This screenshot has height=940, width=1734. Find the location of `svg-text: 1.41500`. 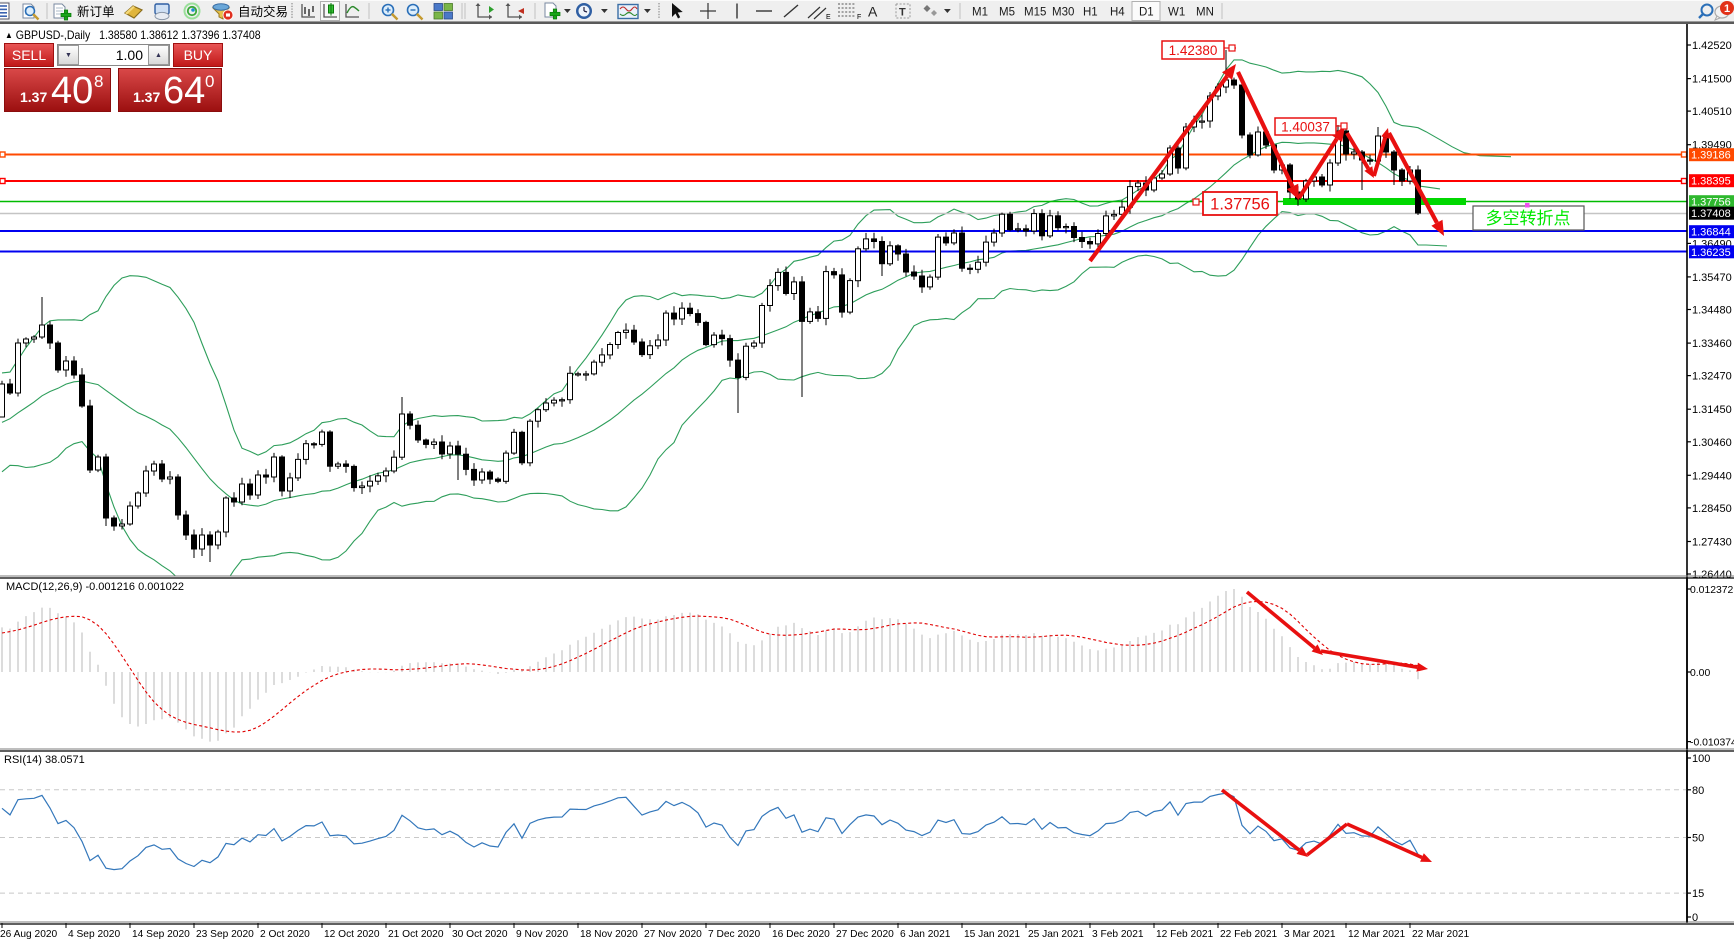

svg-text: 1.41500 is located at coordinates (1712, 80).